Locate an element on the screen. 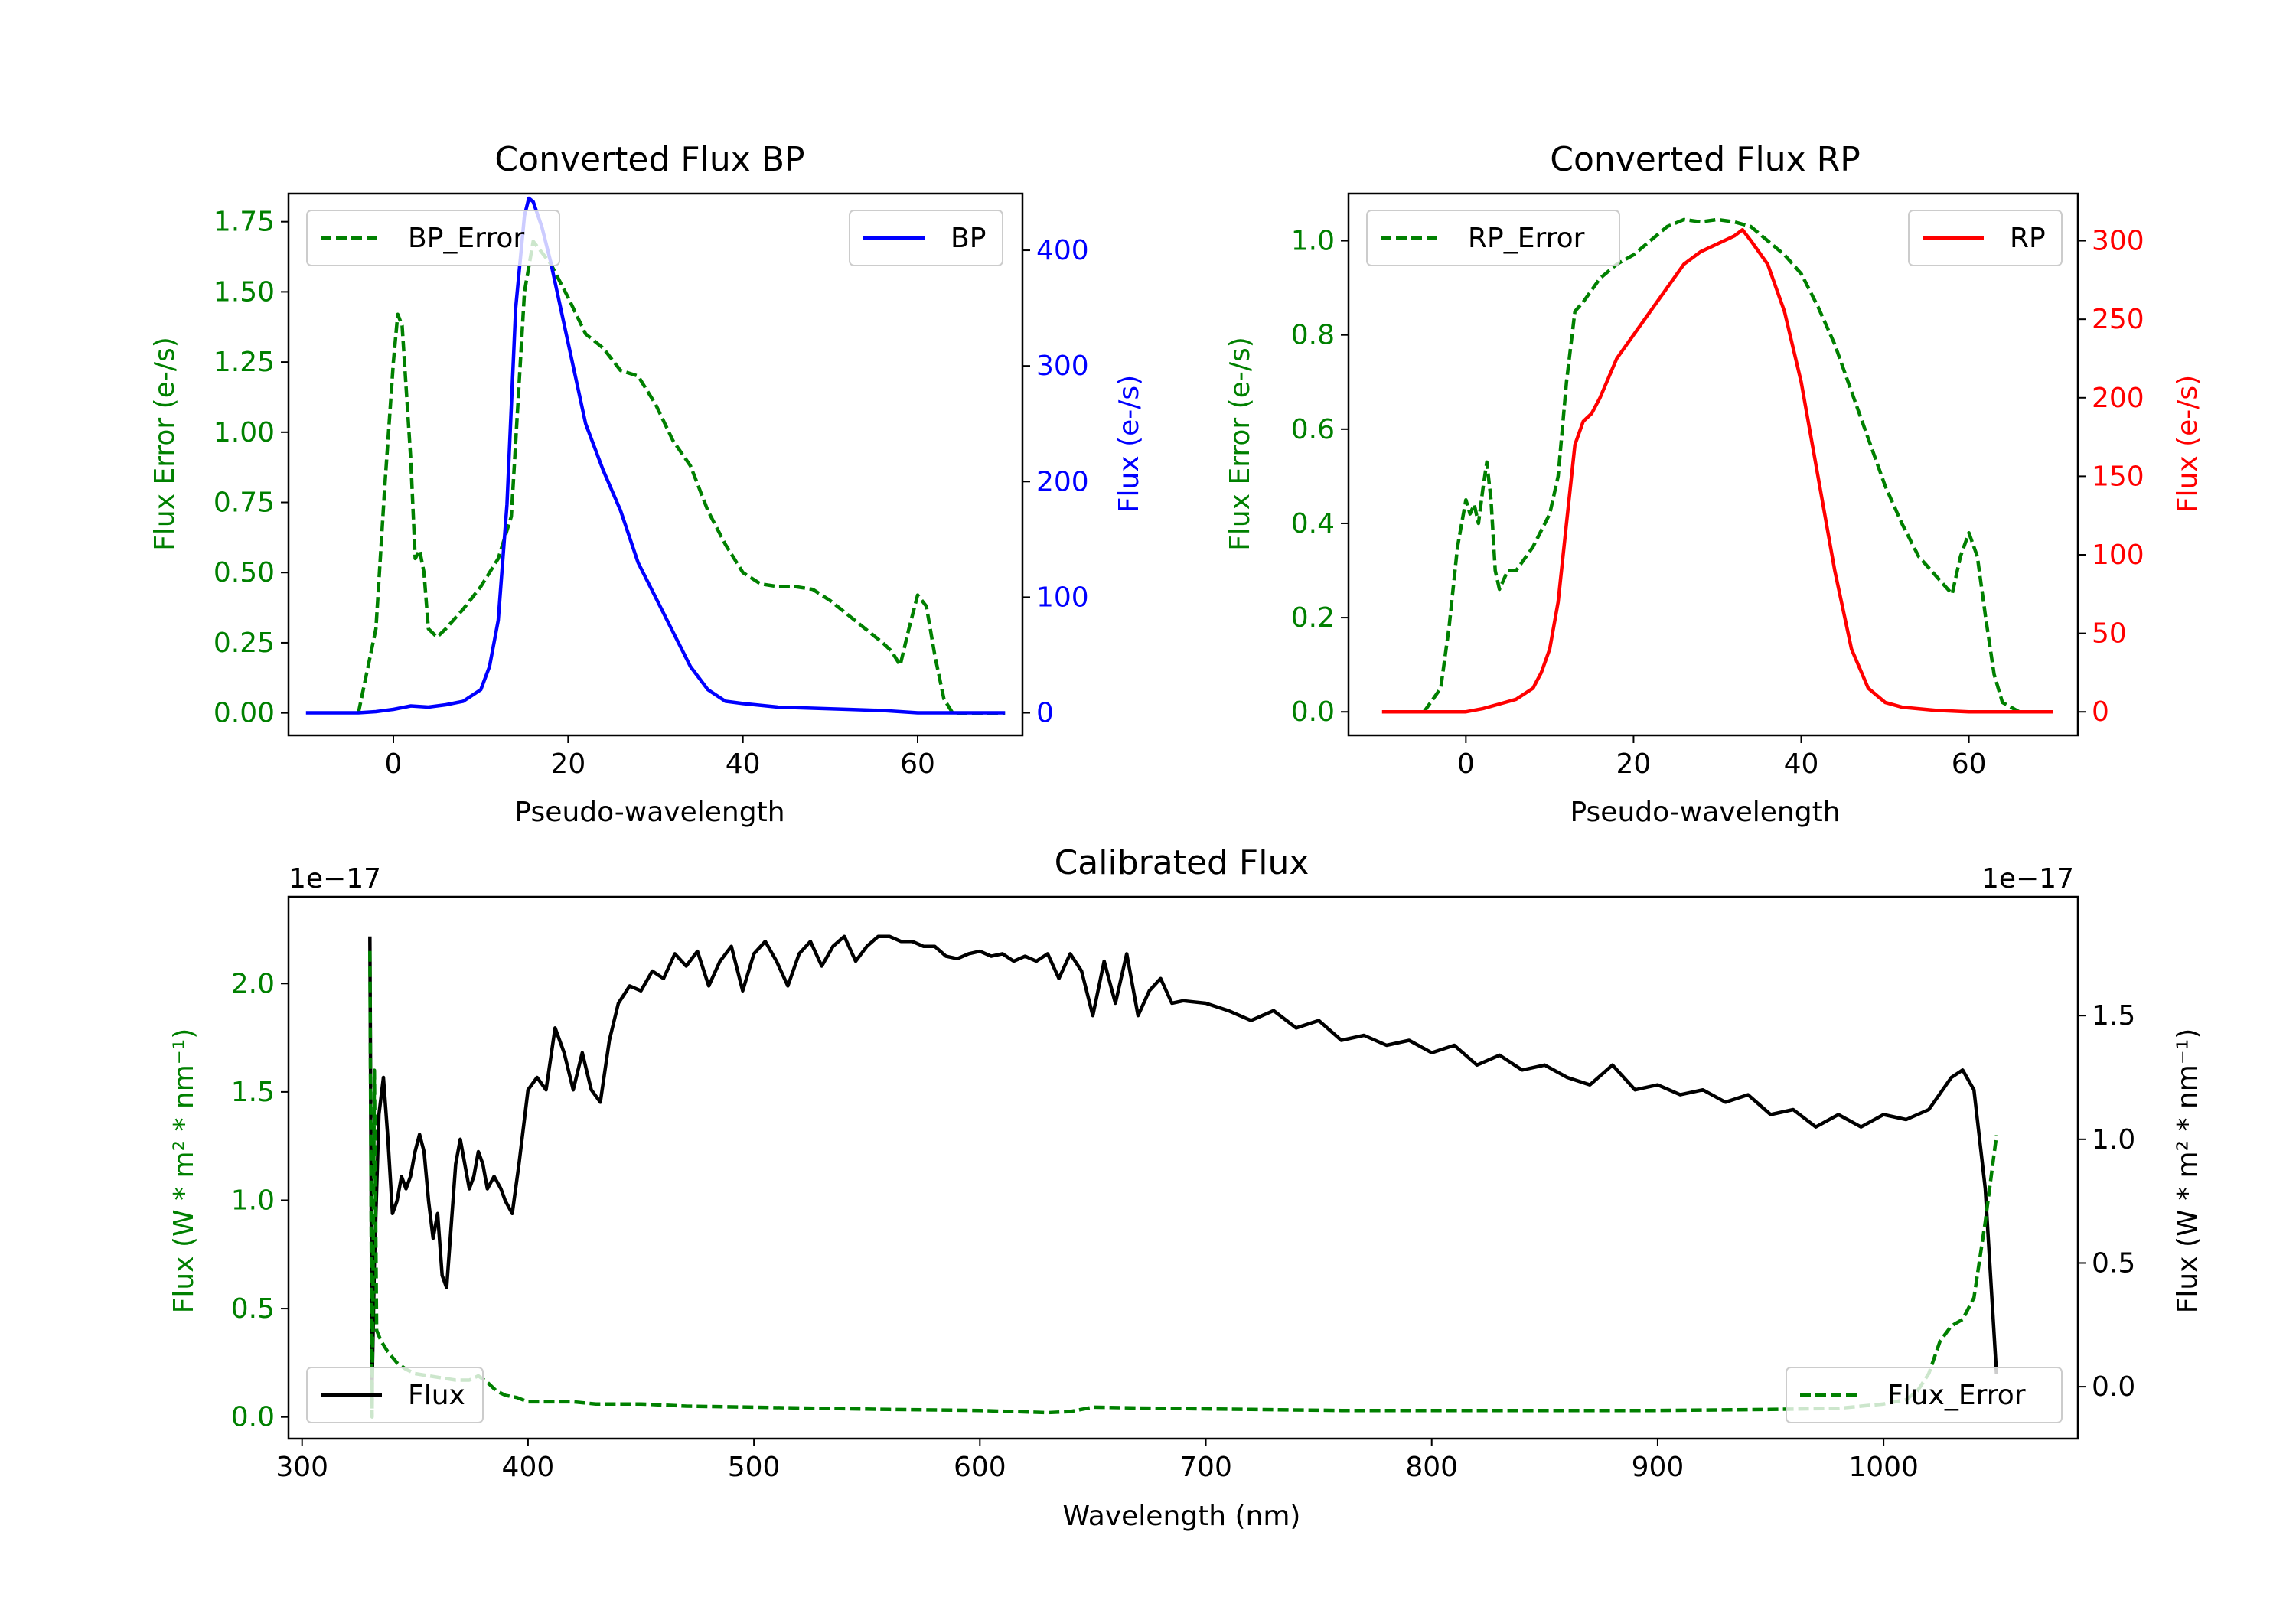 The image size is (2296, 1607). y-tick-label-left: 1.5 is located at coordinates (253, 1092).